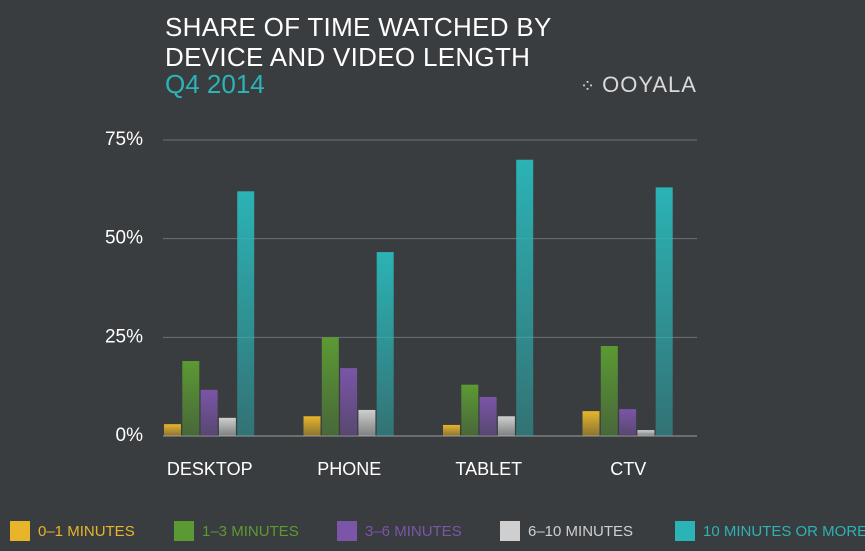 The height and width of the screenshot is (551, 865). Describe the element at coordinates (86, 531) in the screenshot. I see `legend-label: 0–1 MINUTES` at that location.